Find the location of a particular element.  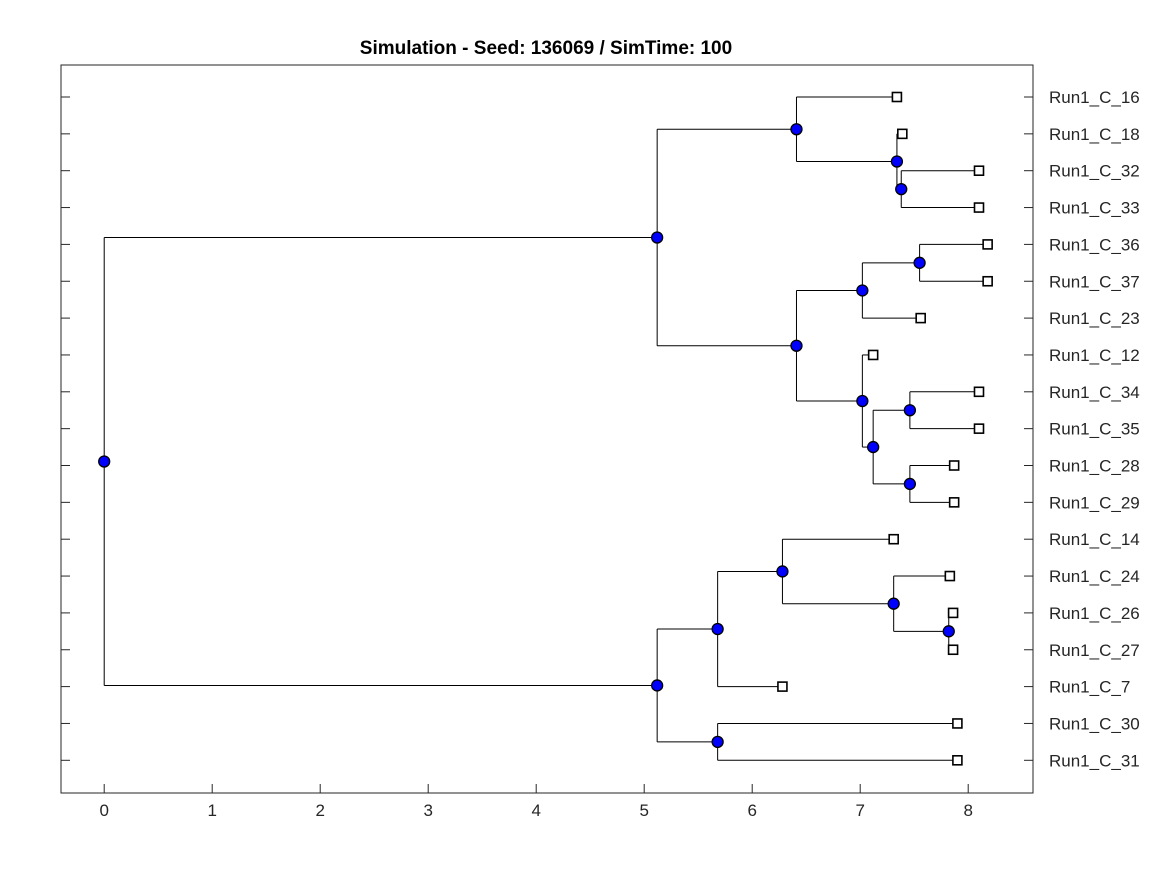

x-tick-label: 1 is located at coordinates (211, 810).